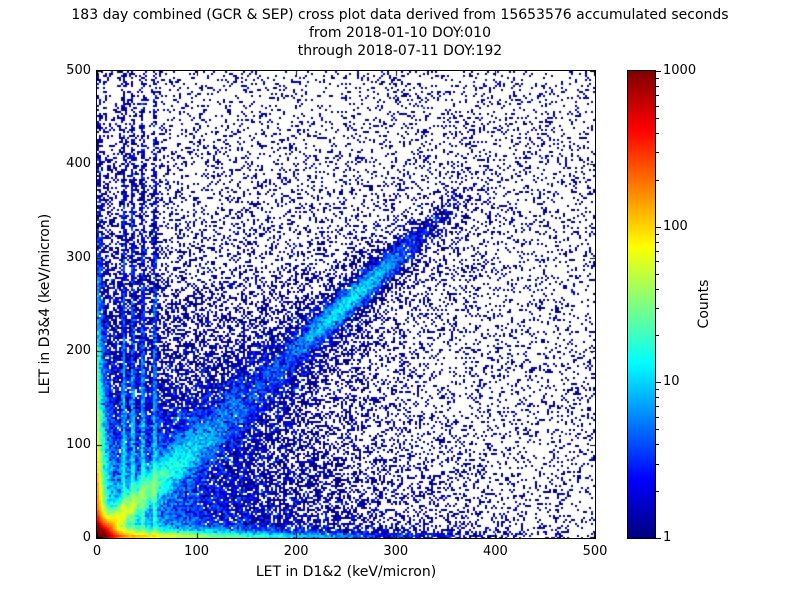  What do you see at coordinates (396, 551) in the screenshot?
I see `x-tick-label: 300` at bounding box center [396, 551].